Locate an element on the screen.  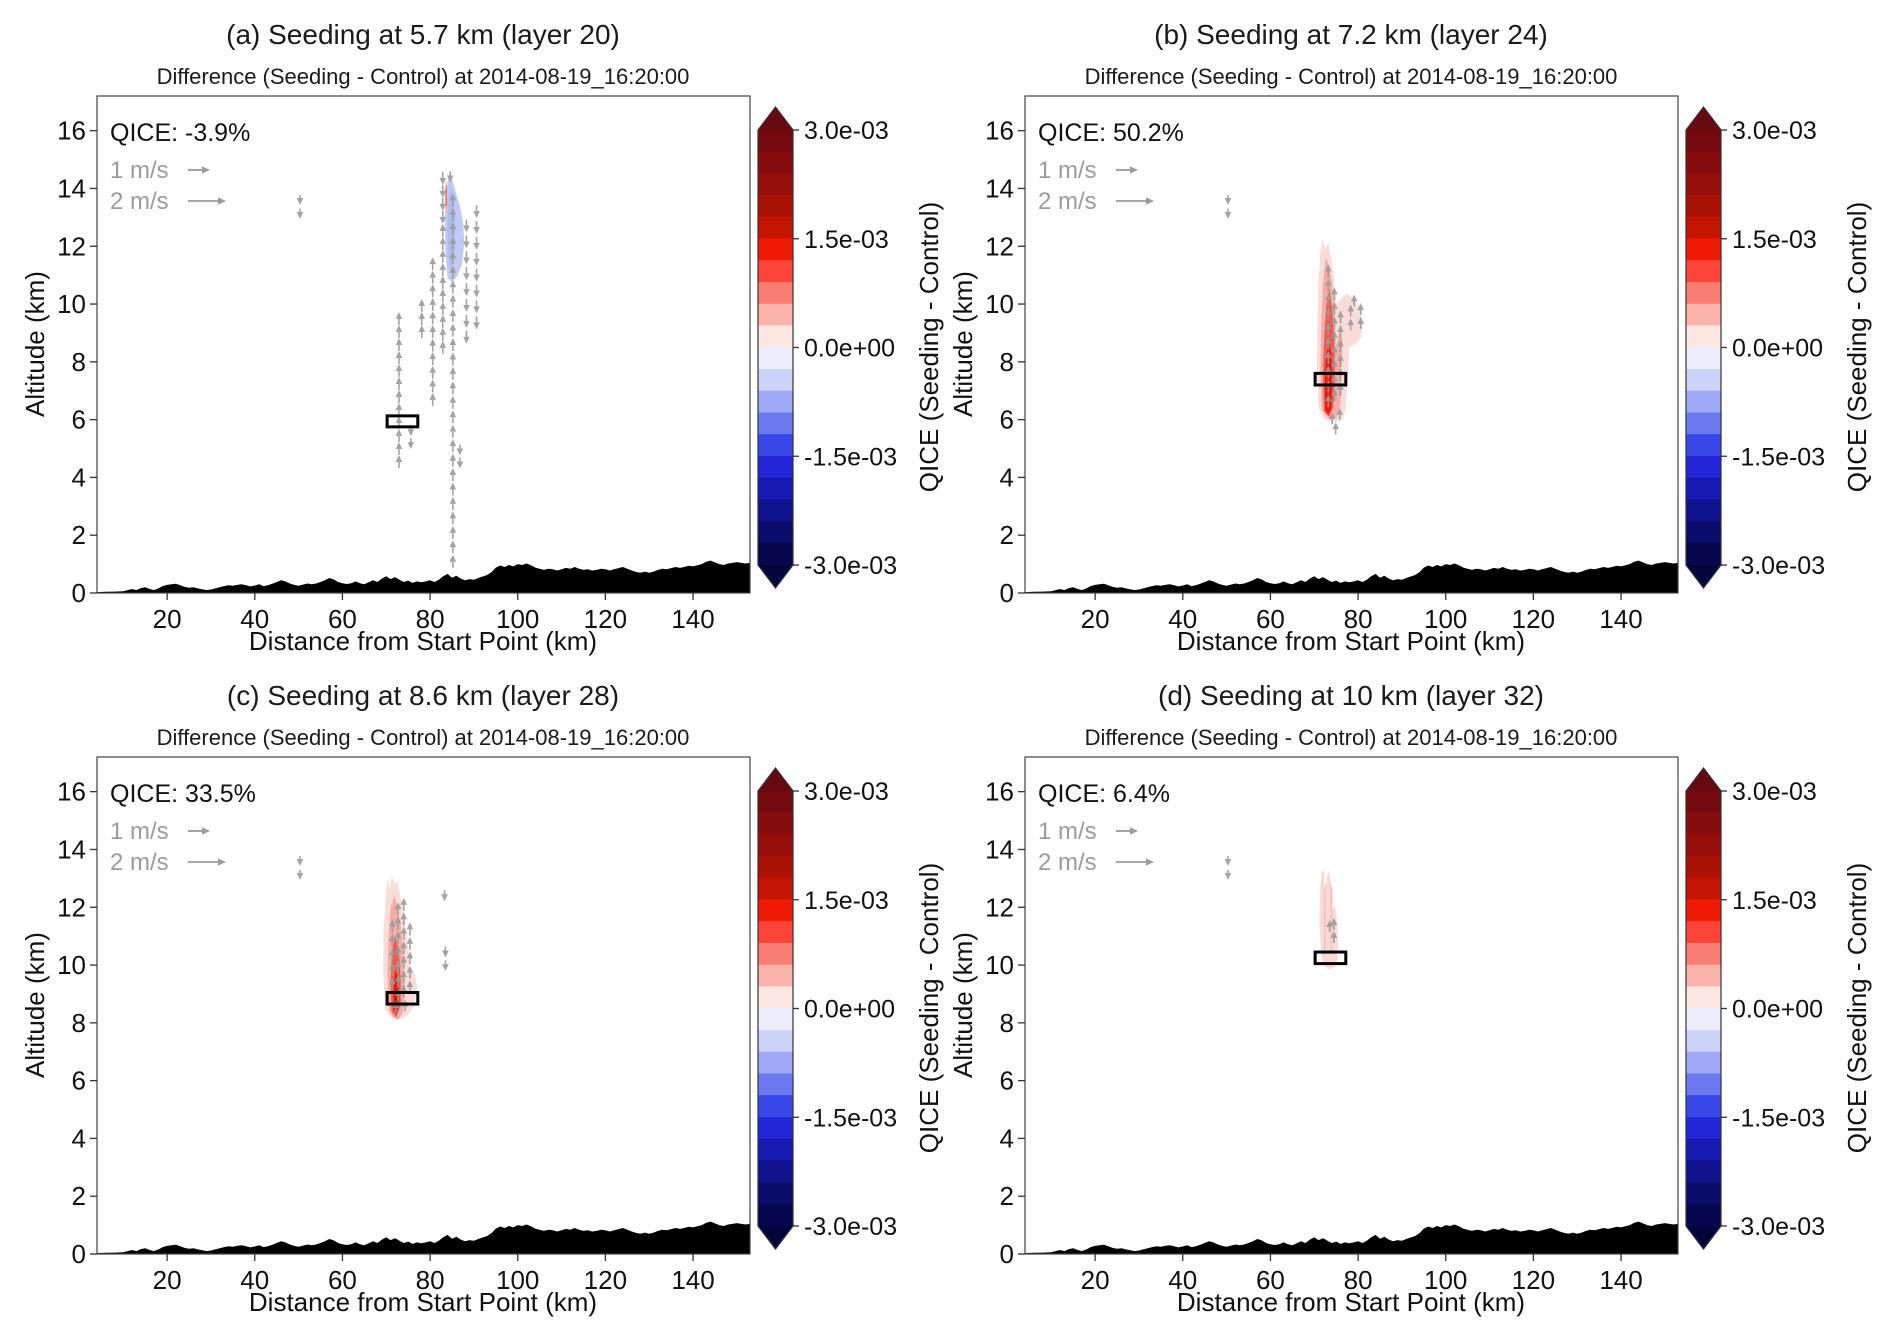
wind-legend-1ms-label: 1 m/s is located at coordinates (1067, 170).